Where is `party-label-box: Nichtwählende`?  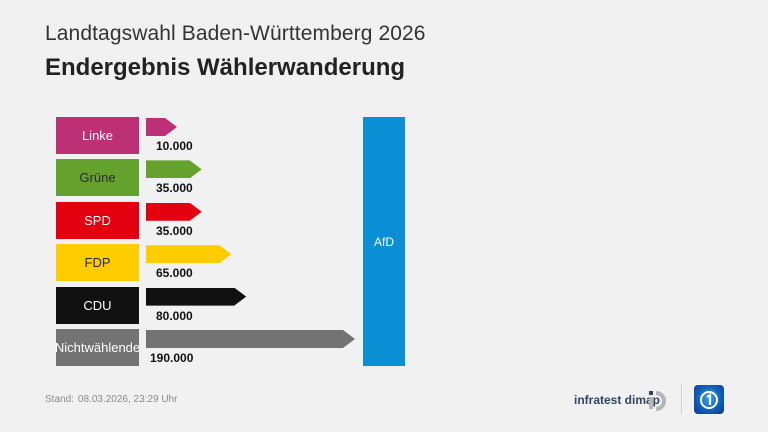 party-label-box: Nichtwählende is located at coordinates (97, 347).